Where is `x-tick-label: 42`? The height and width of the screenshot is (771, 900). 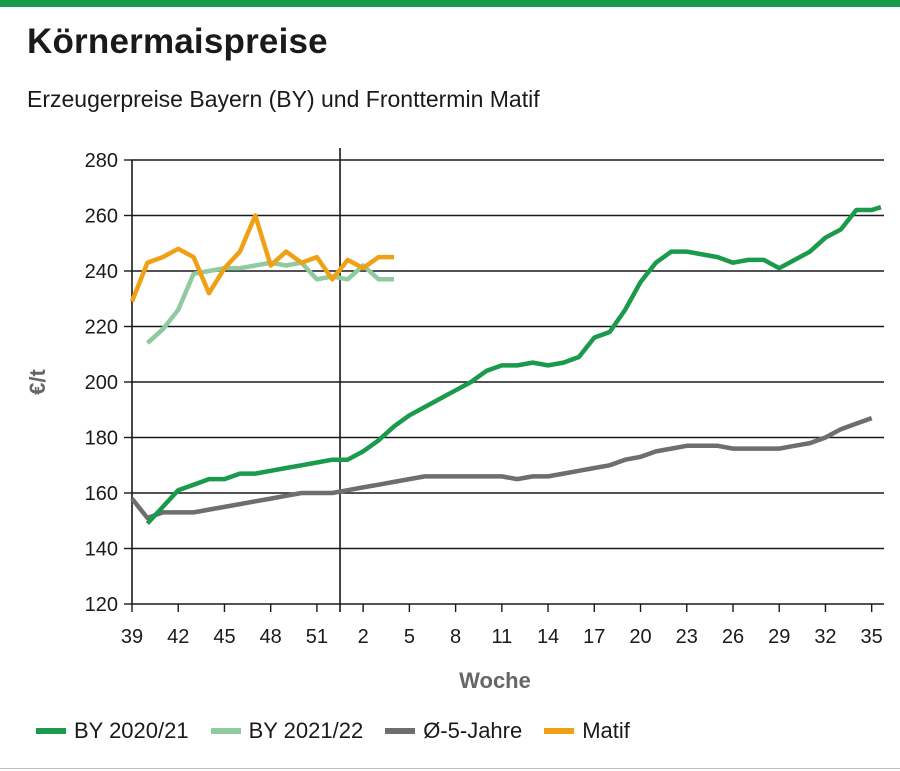 x-tick-label: 42 is located at coordinates (178, 637).